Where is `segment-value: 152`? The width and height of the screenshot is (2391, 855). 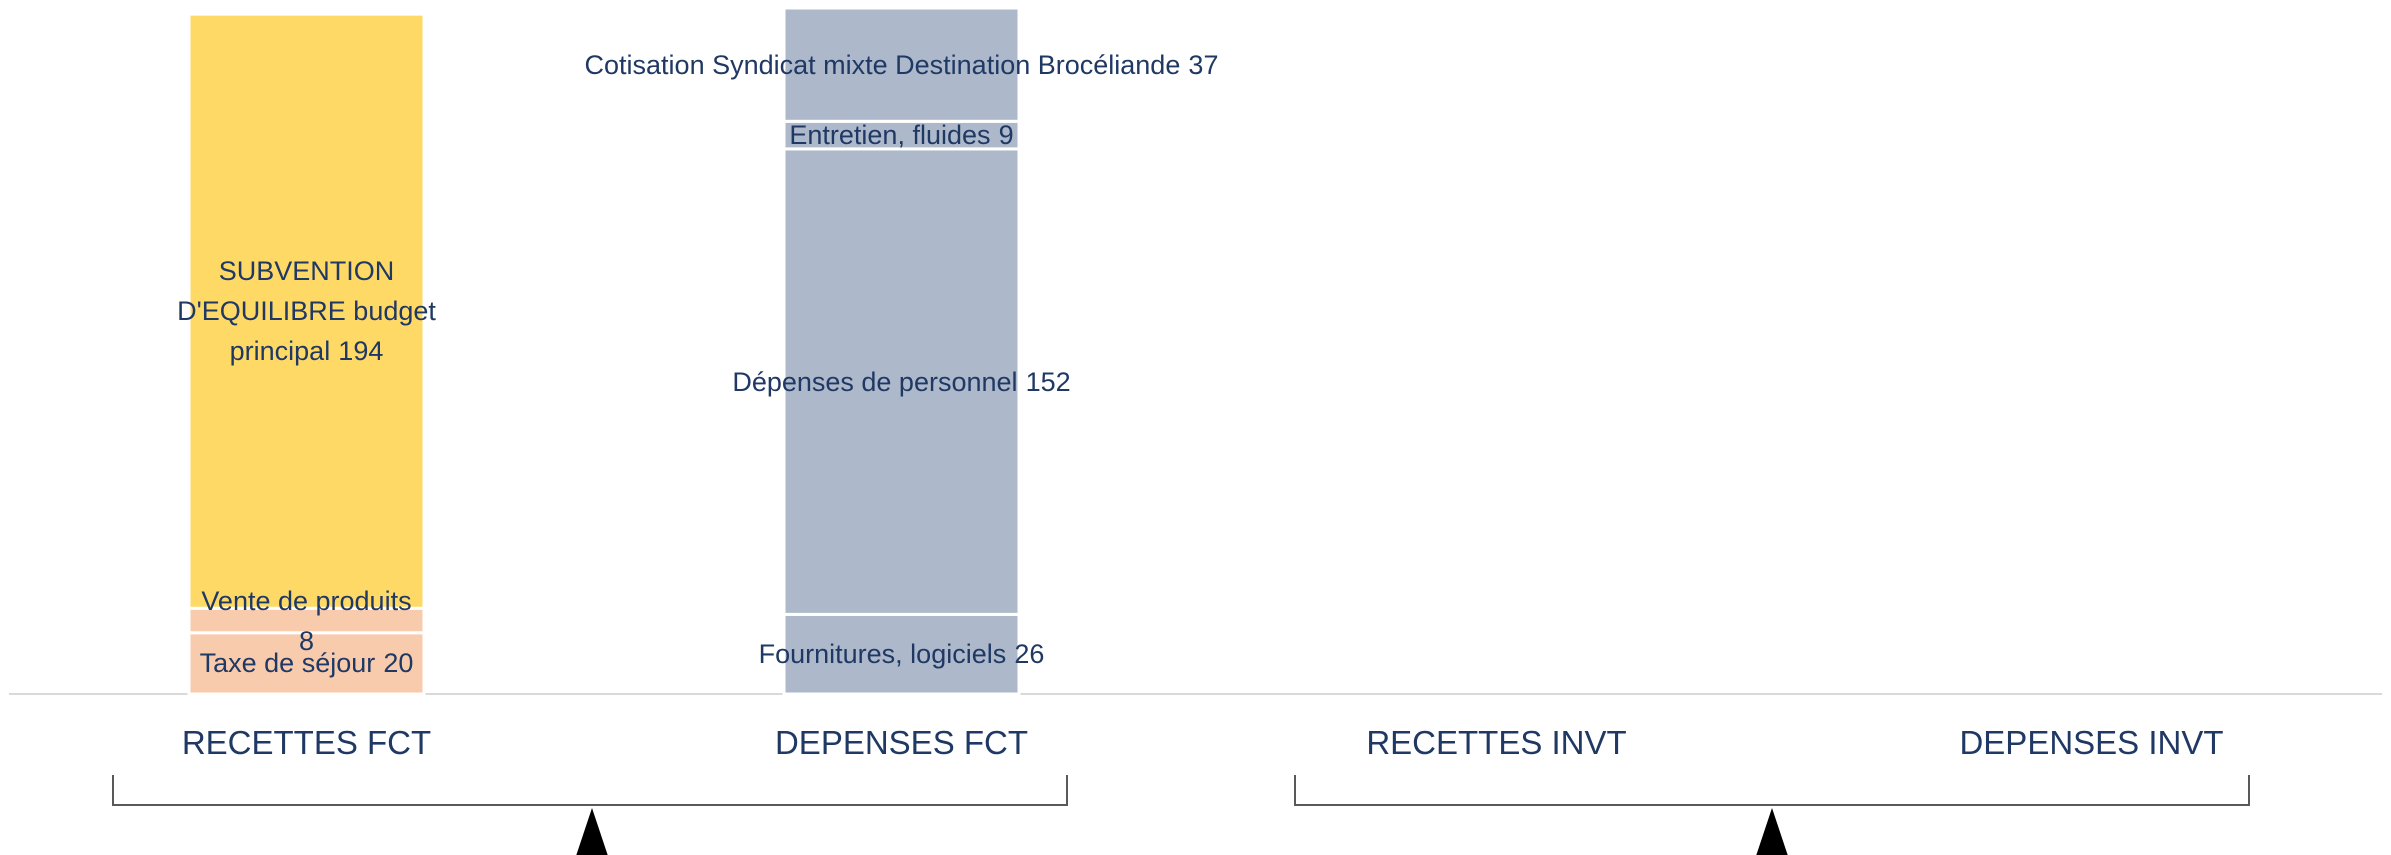
segment-value: 152 is located at coordinates (1048, 381).